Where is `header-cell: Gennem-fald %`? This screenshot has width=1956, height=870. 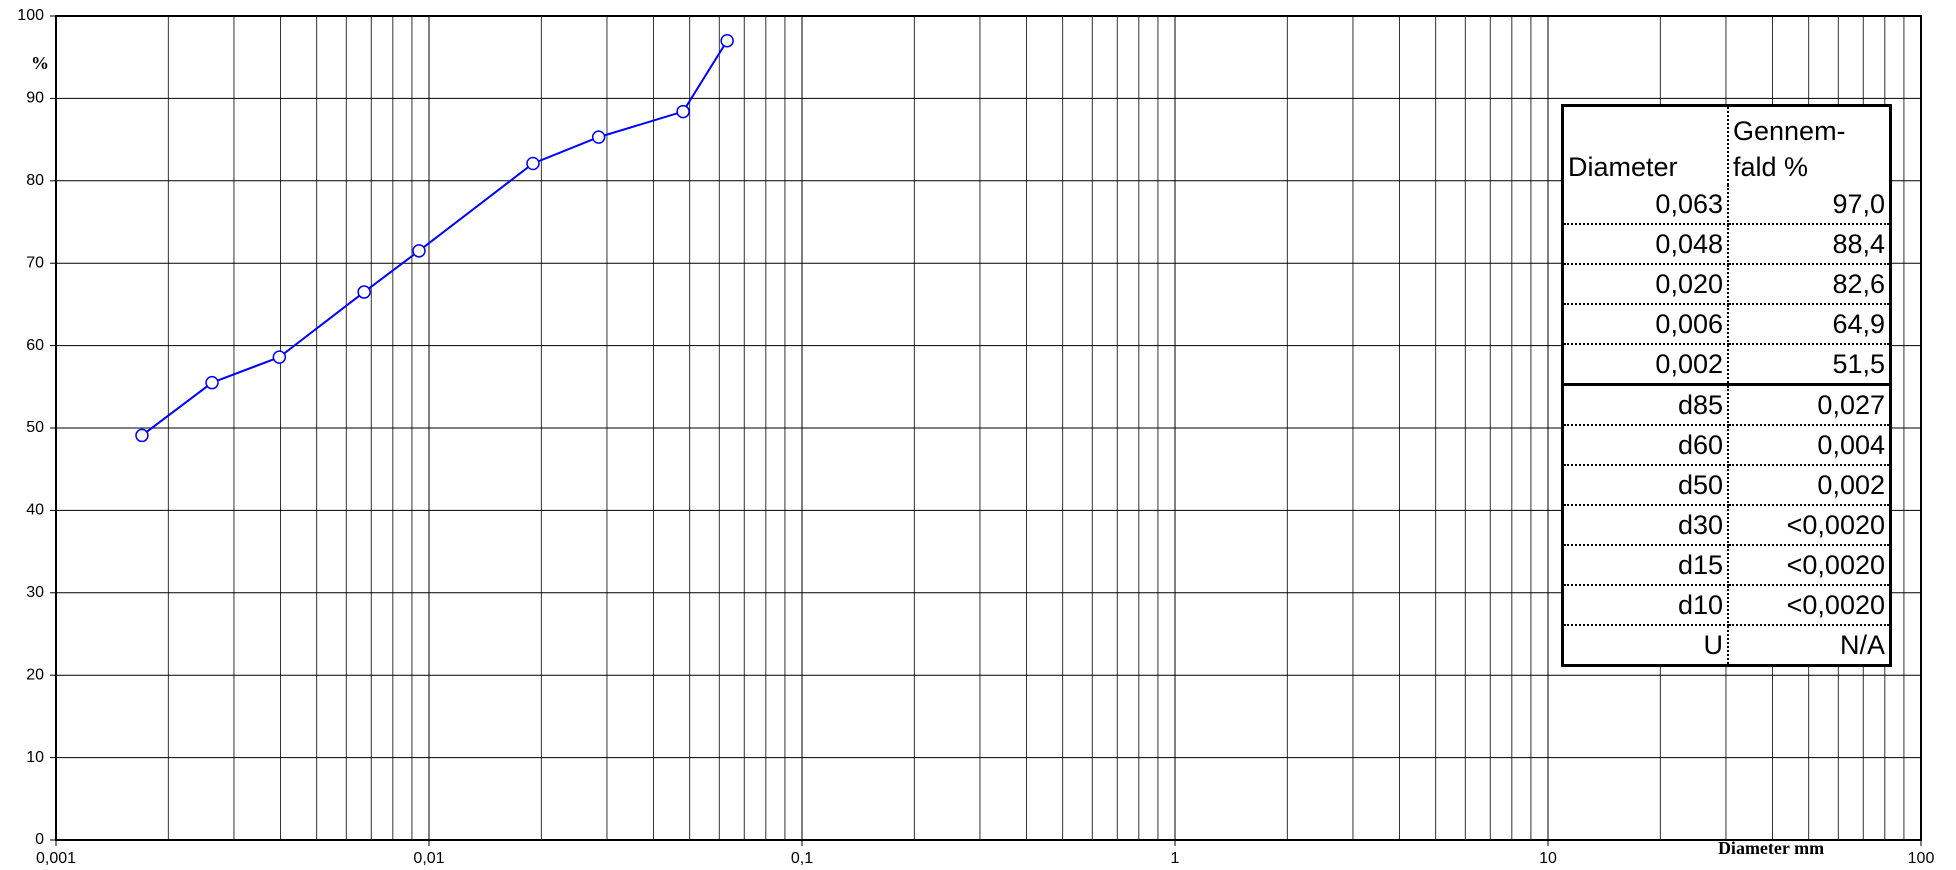
header-cell: Gennem-fald % is located at coordinates (1789, 149).